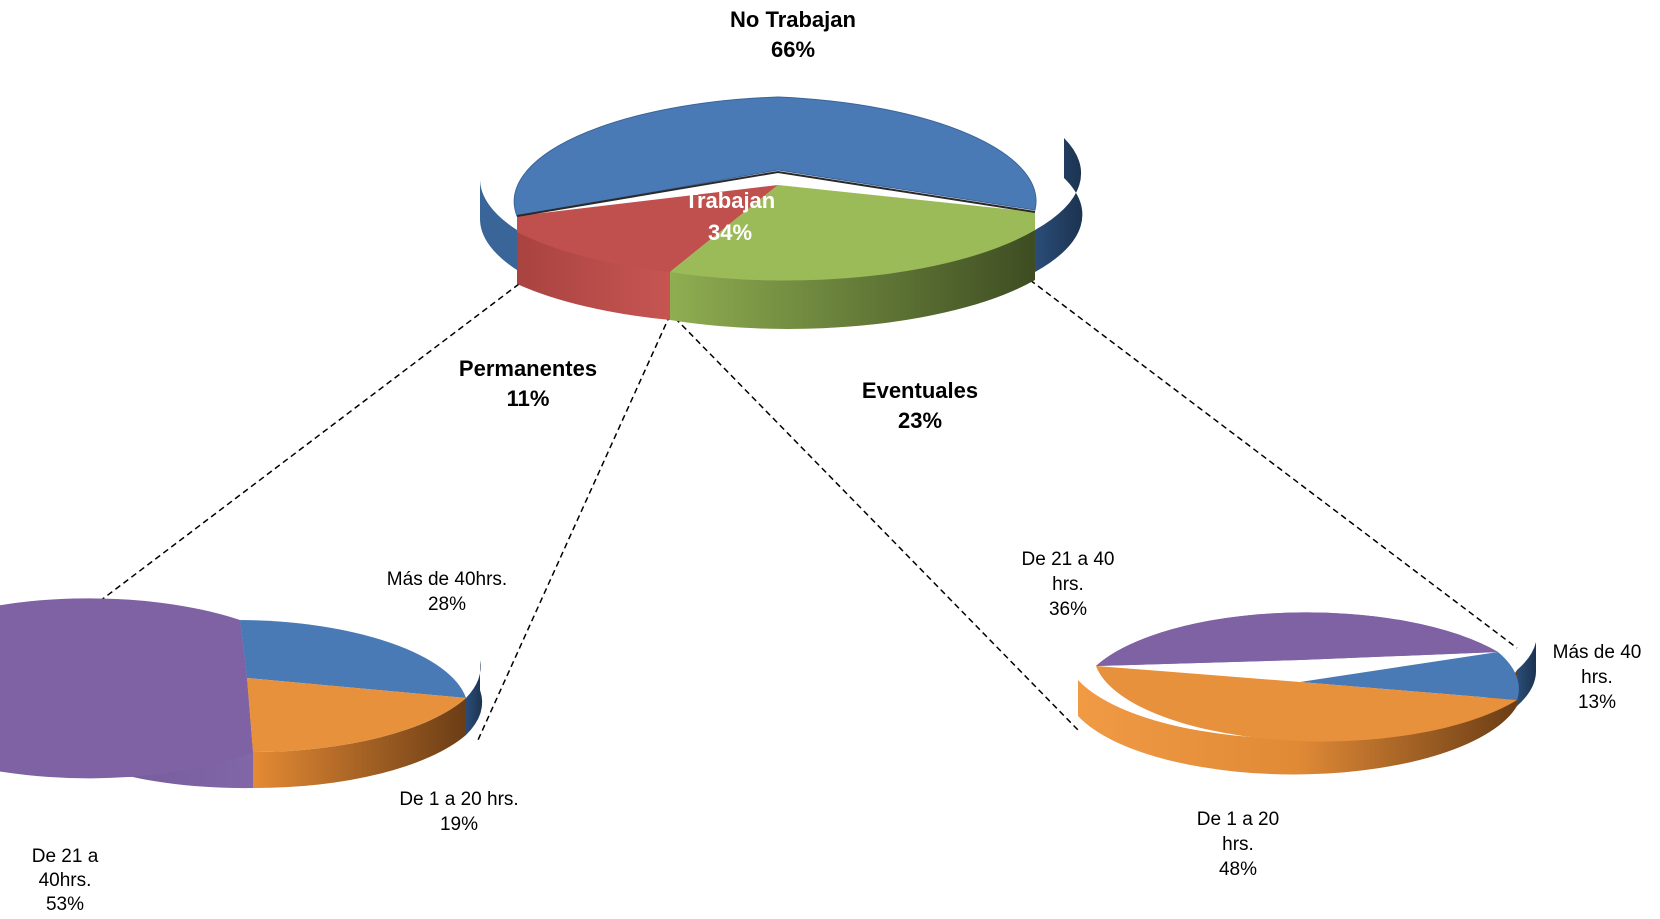  What do you see at coordinates (498, 224) in the screenshot?
I see `pie-slice-side-no-trabajan-left` at bounding box center [498, 224].